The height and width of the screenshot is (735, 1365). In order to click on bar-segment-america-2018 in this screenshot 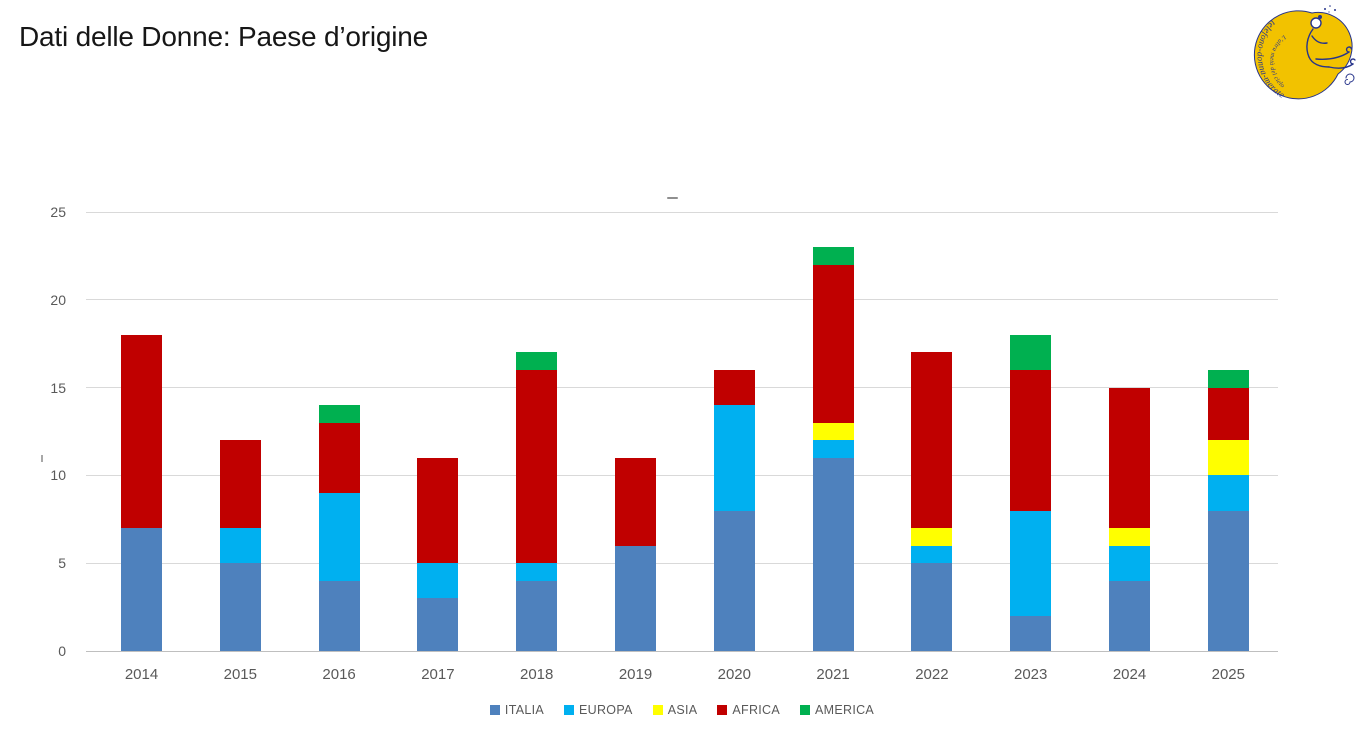, I will do `click(537, 361)`.